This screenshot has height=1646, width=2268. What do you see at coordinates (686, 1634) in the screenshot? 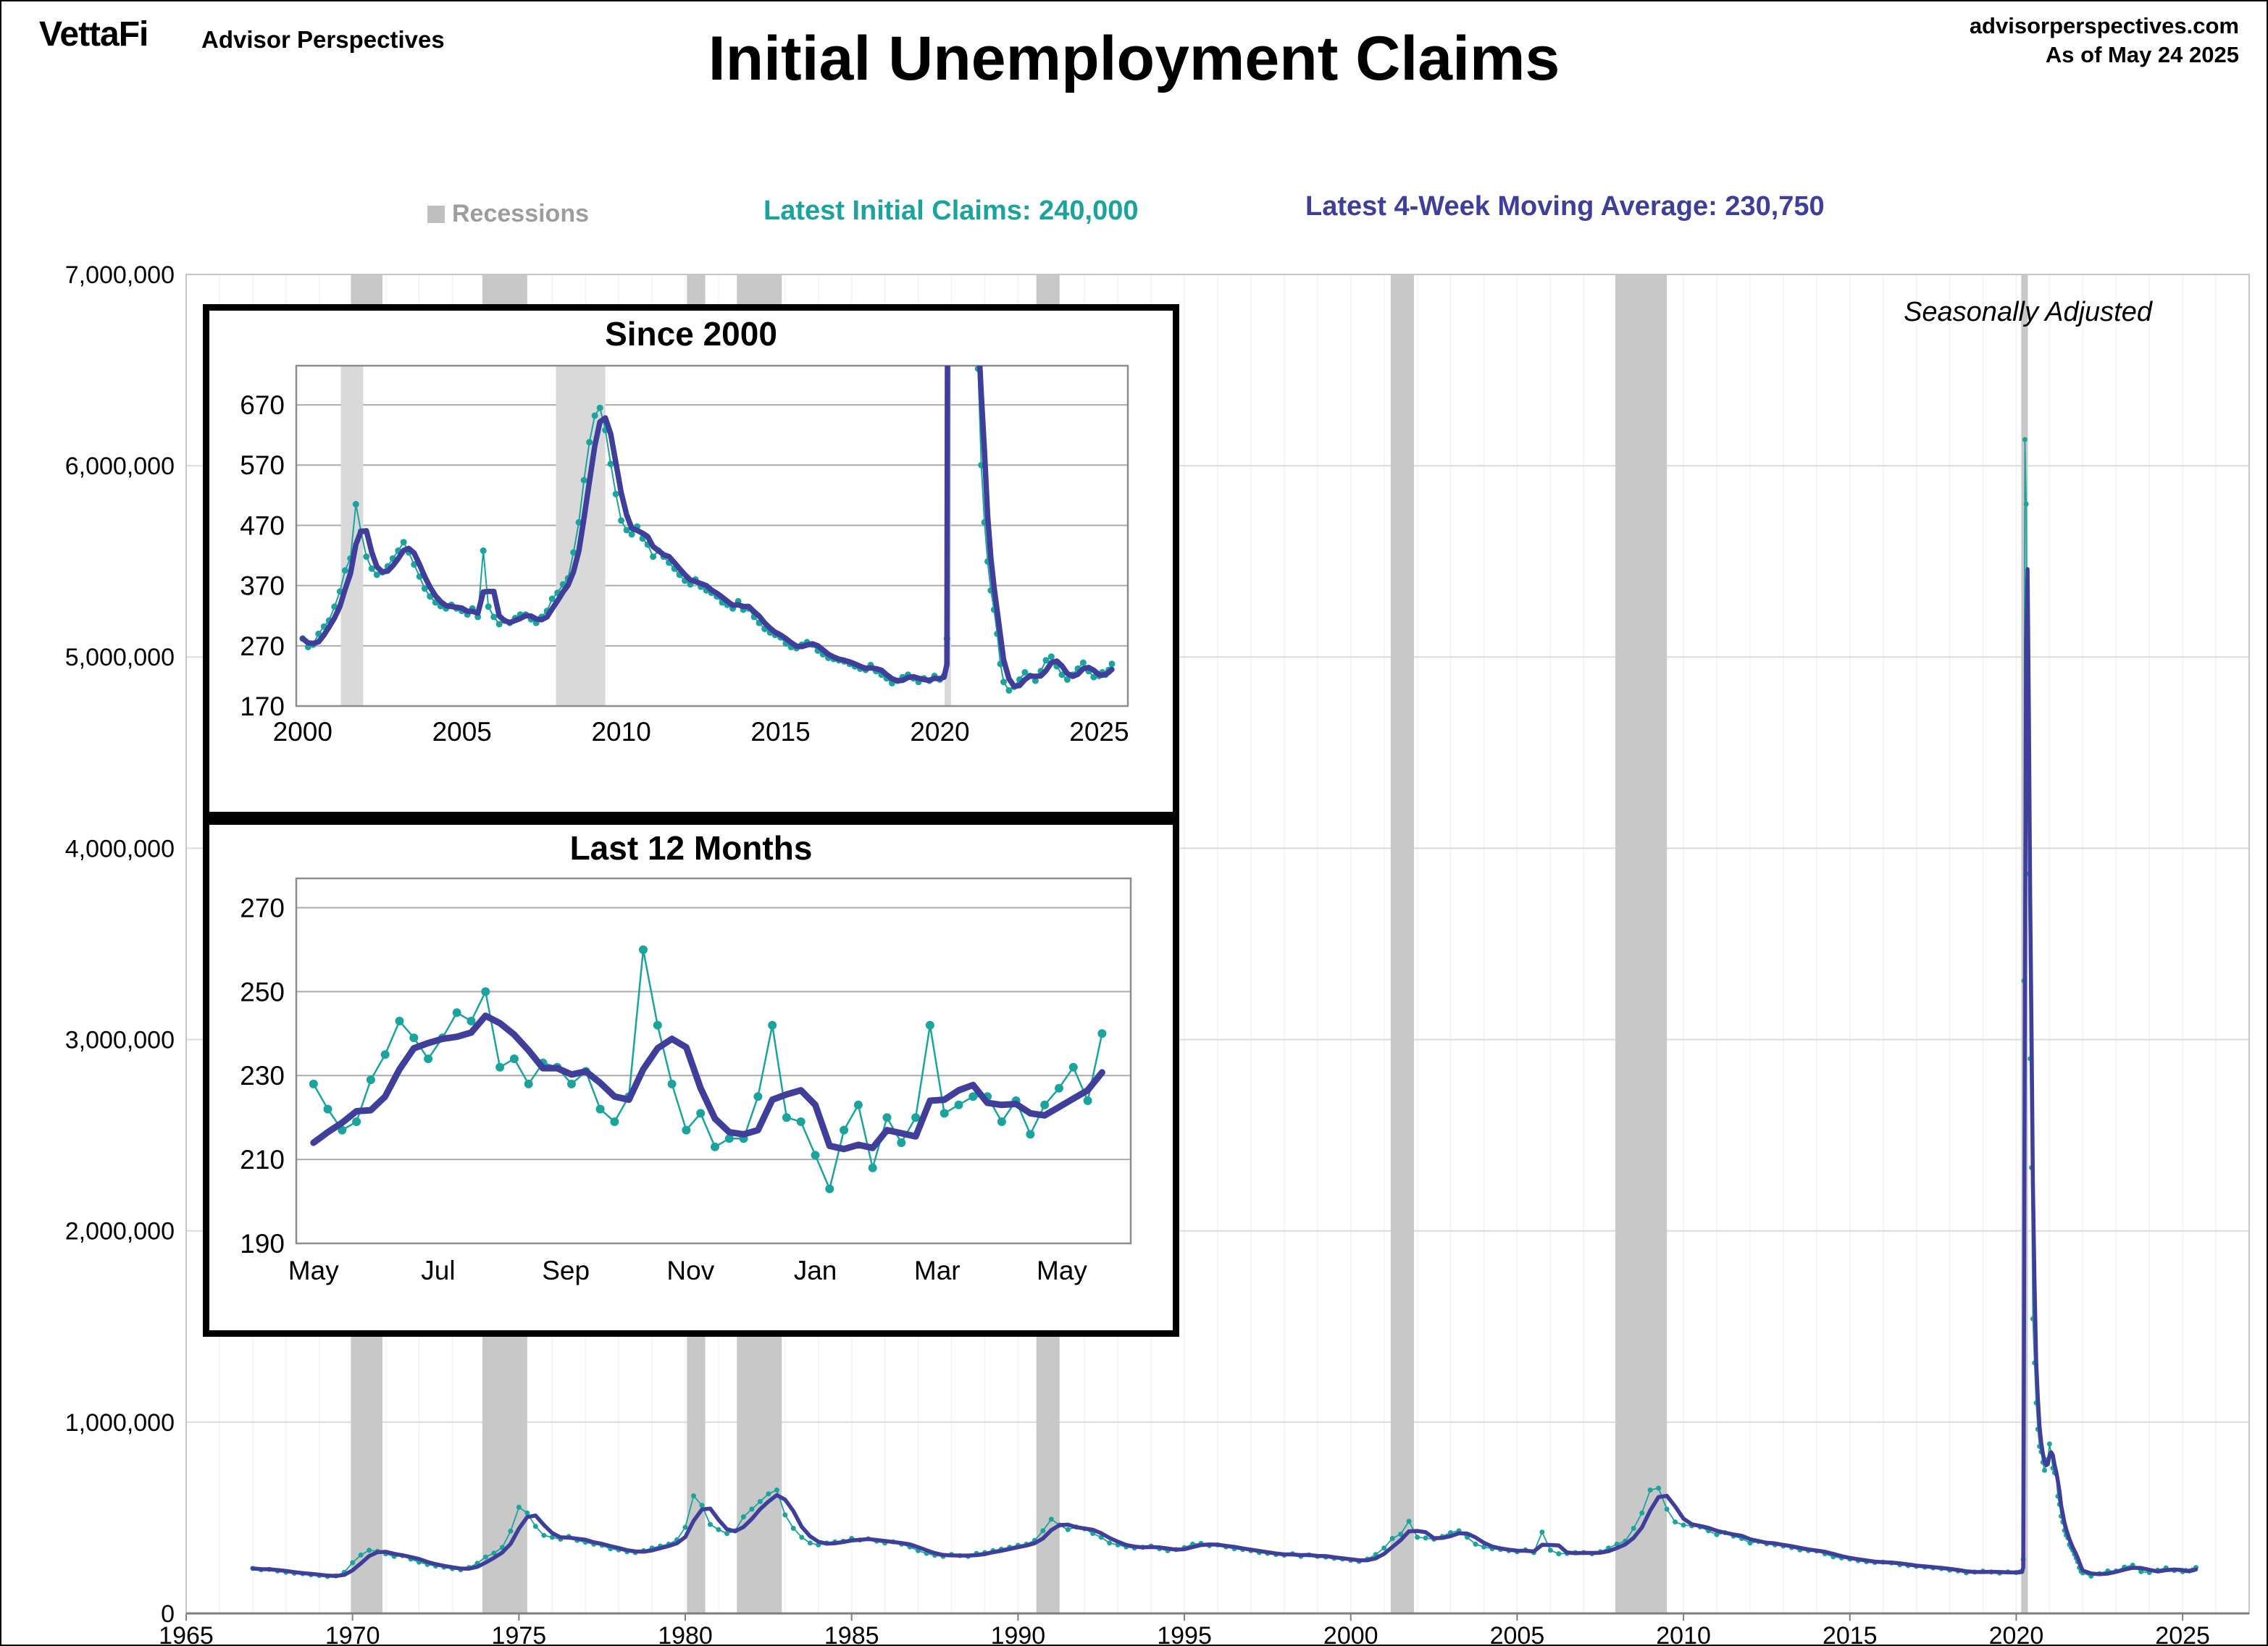
I see `svg-text: 1980` at bounding box center [686, 1634].